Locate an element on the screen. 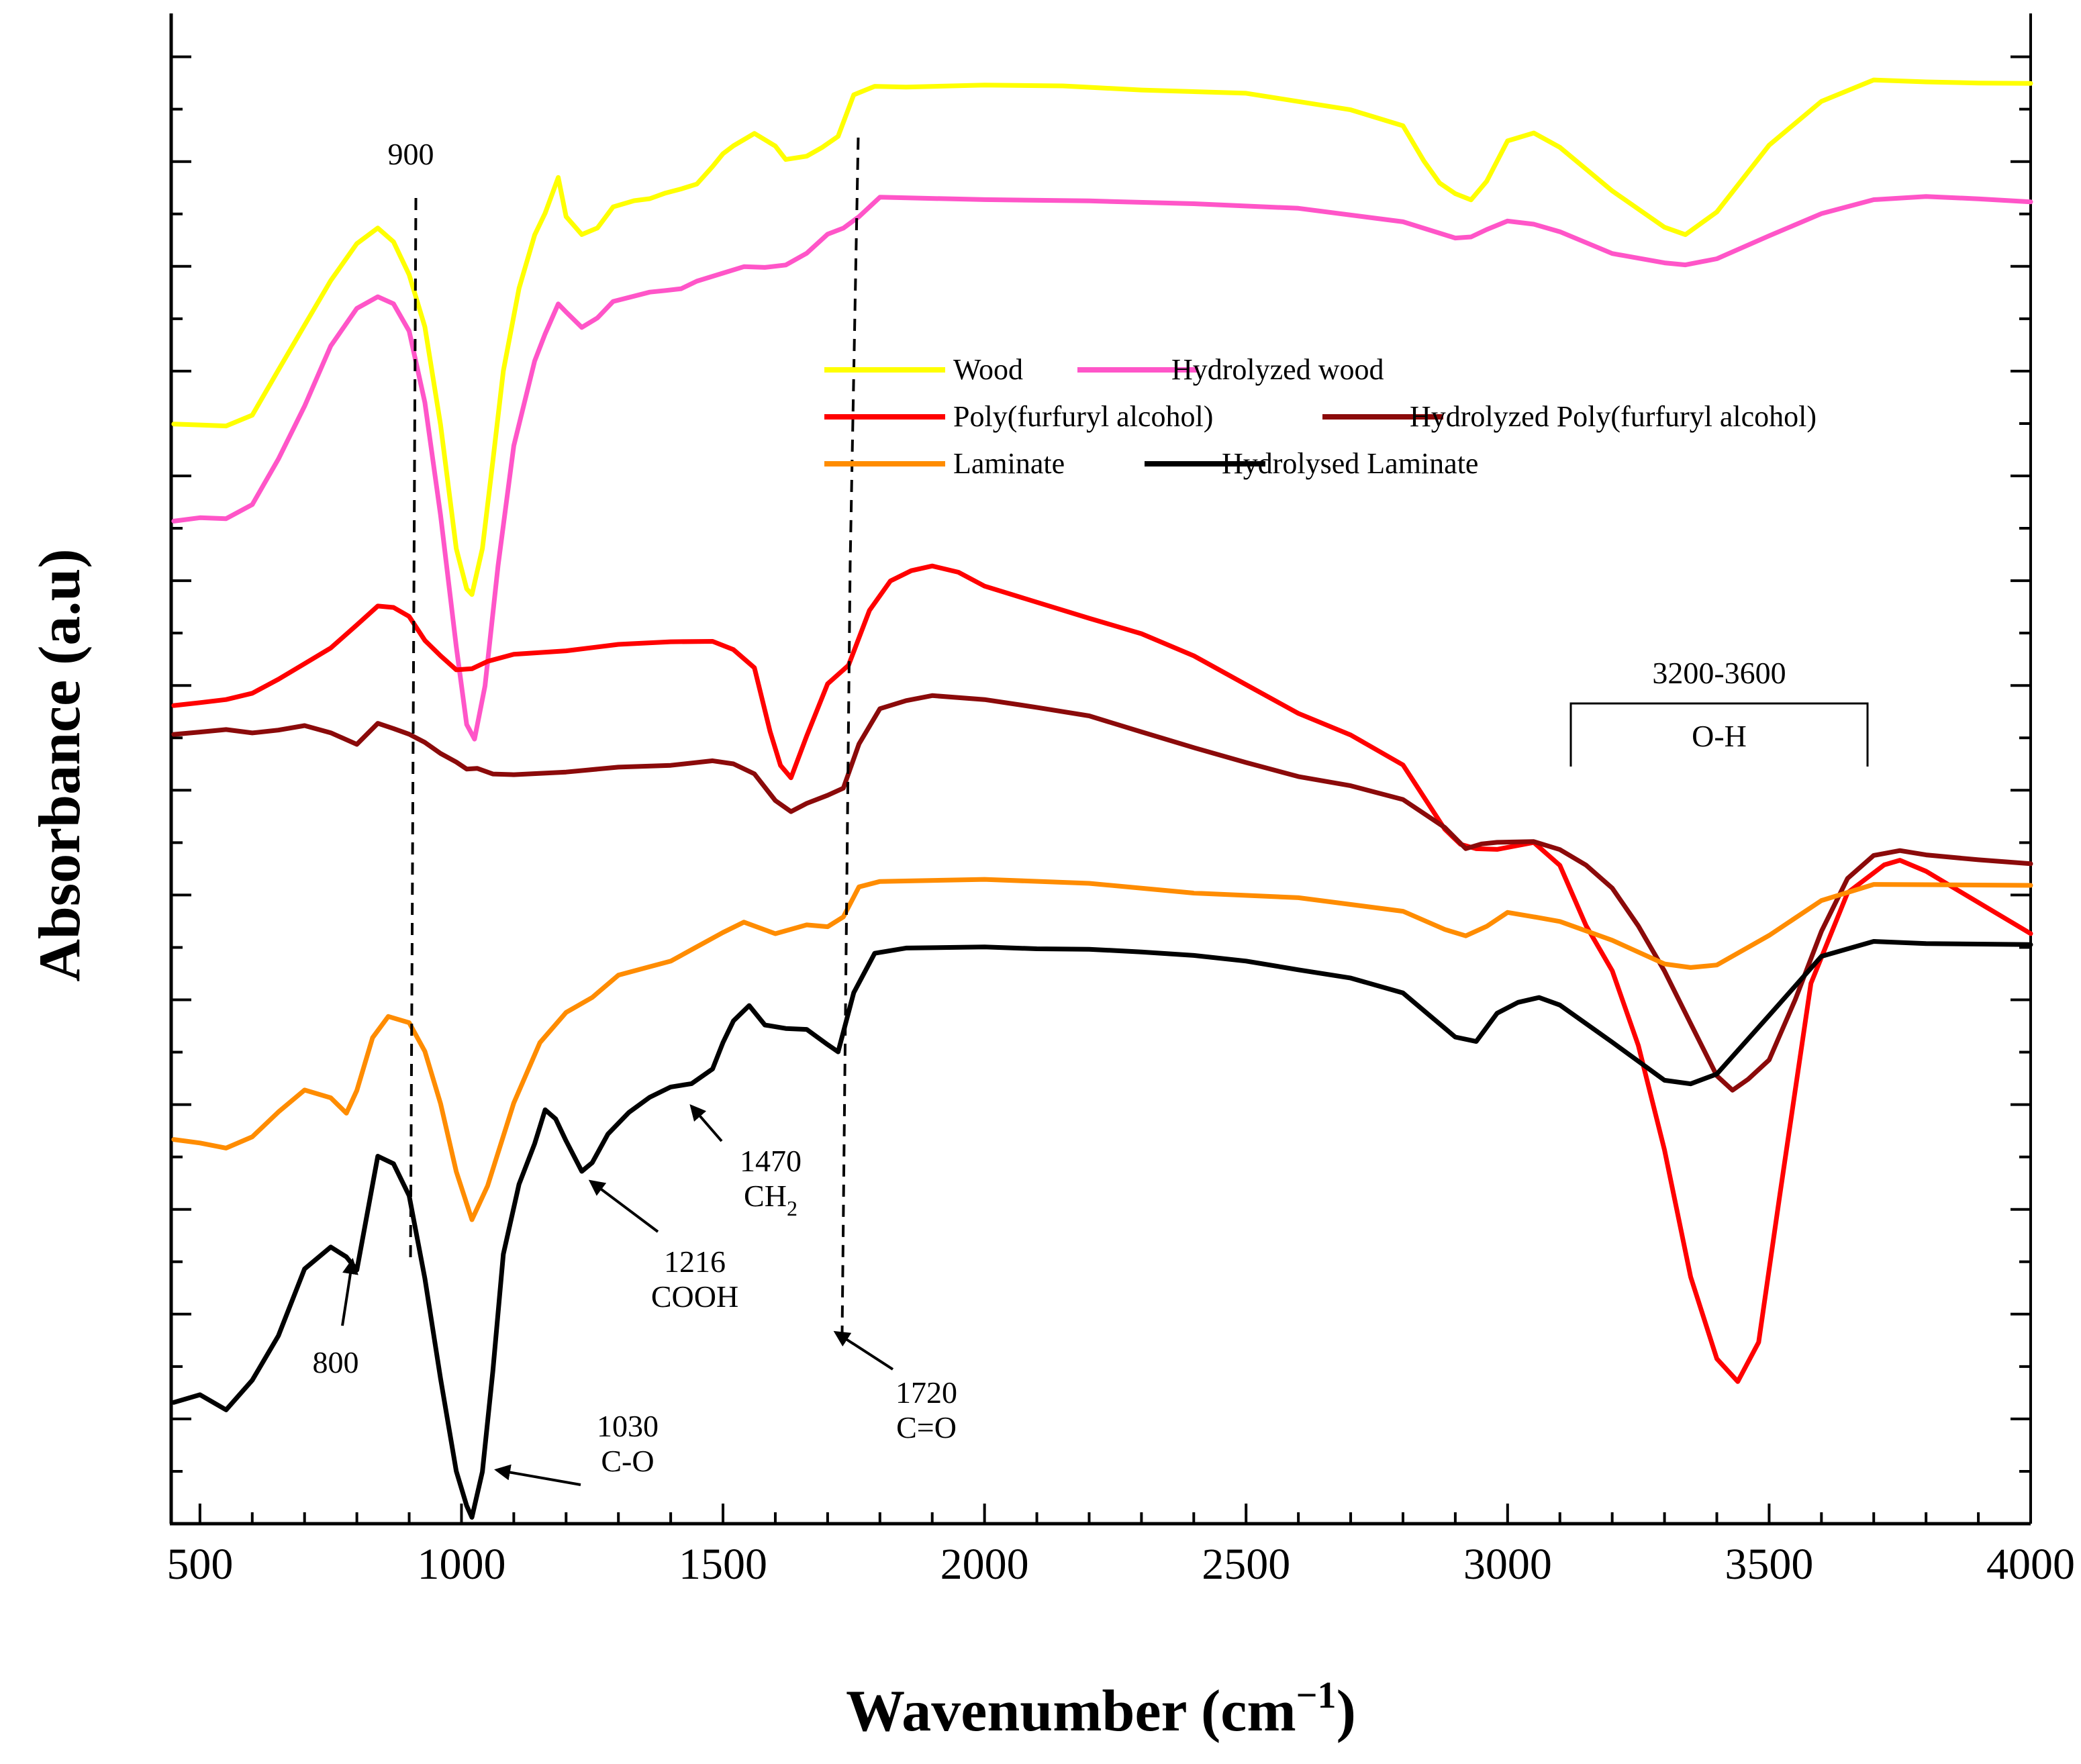 The width and height of the screenshot is (2081, 1764). annot-1720-line-1: C=O is located at coordinates (926, 1427).